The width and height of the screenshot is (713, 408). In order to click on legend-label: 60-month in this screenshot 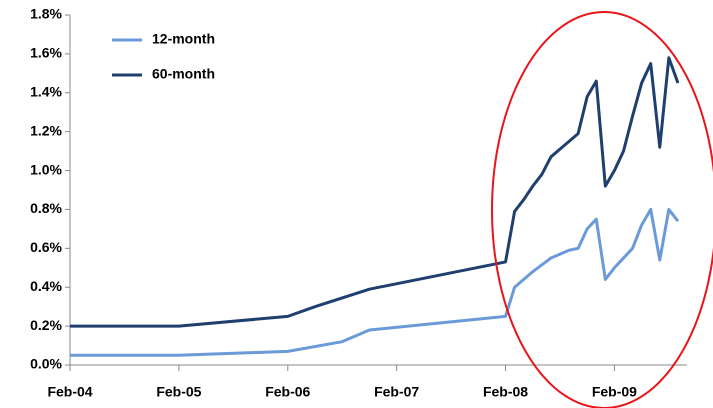, I will do `click(183, 74)`.